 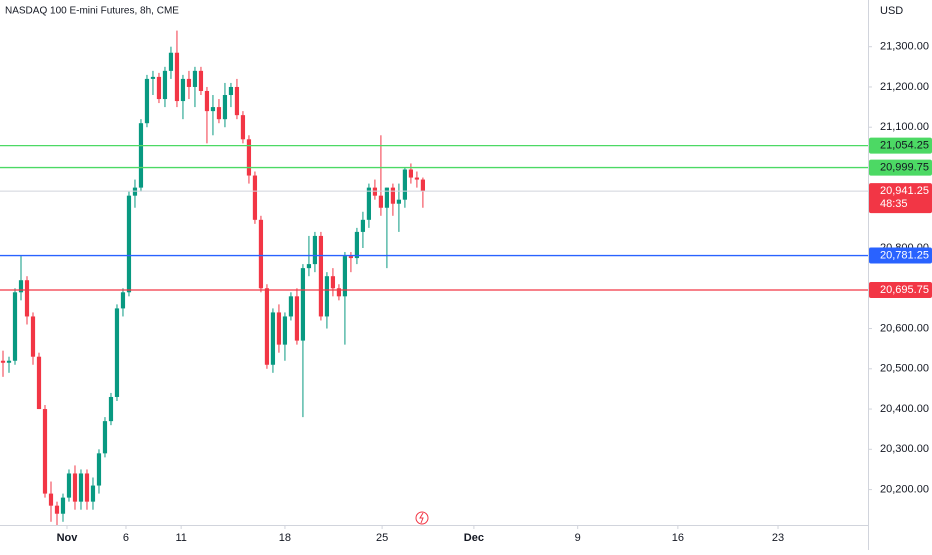 I want to click on level-label: 20,695.75, so click(x=904, y=290).